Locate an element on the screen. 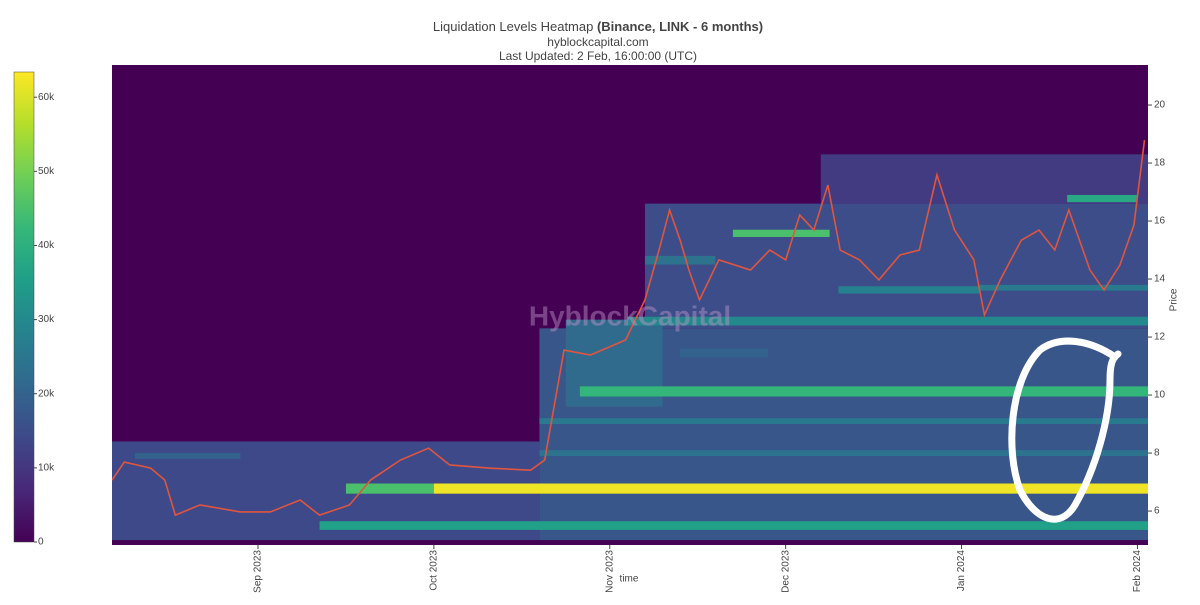 The height and width of the screenshot is (605, 1200). y-tick-label: 18 is located at coordinates (1160, 163).